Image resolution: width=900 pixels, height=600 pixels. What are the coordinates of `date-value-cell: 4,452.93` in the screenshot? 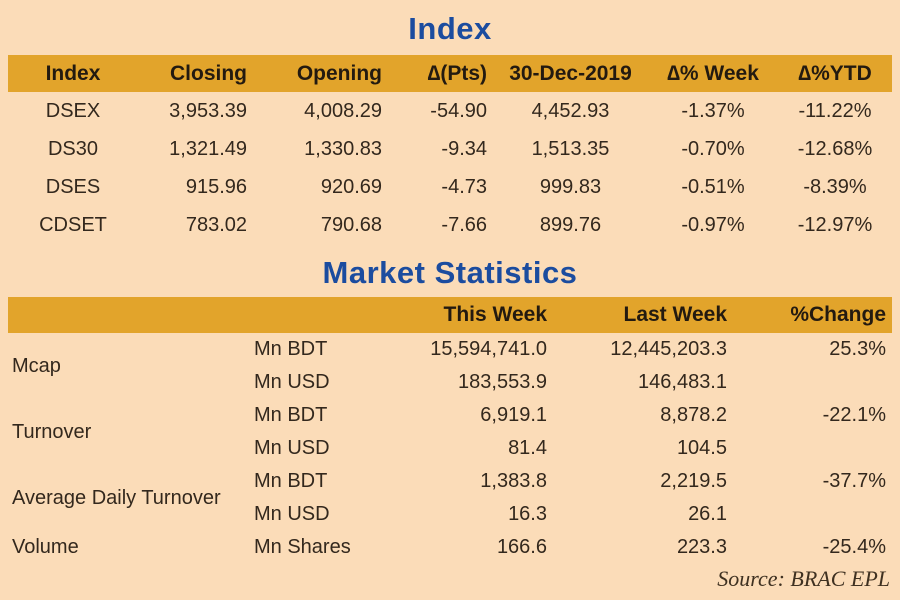 It's located at (570, 110).